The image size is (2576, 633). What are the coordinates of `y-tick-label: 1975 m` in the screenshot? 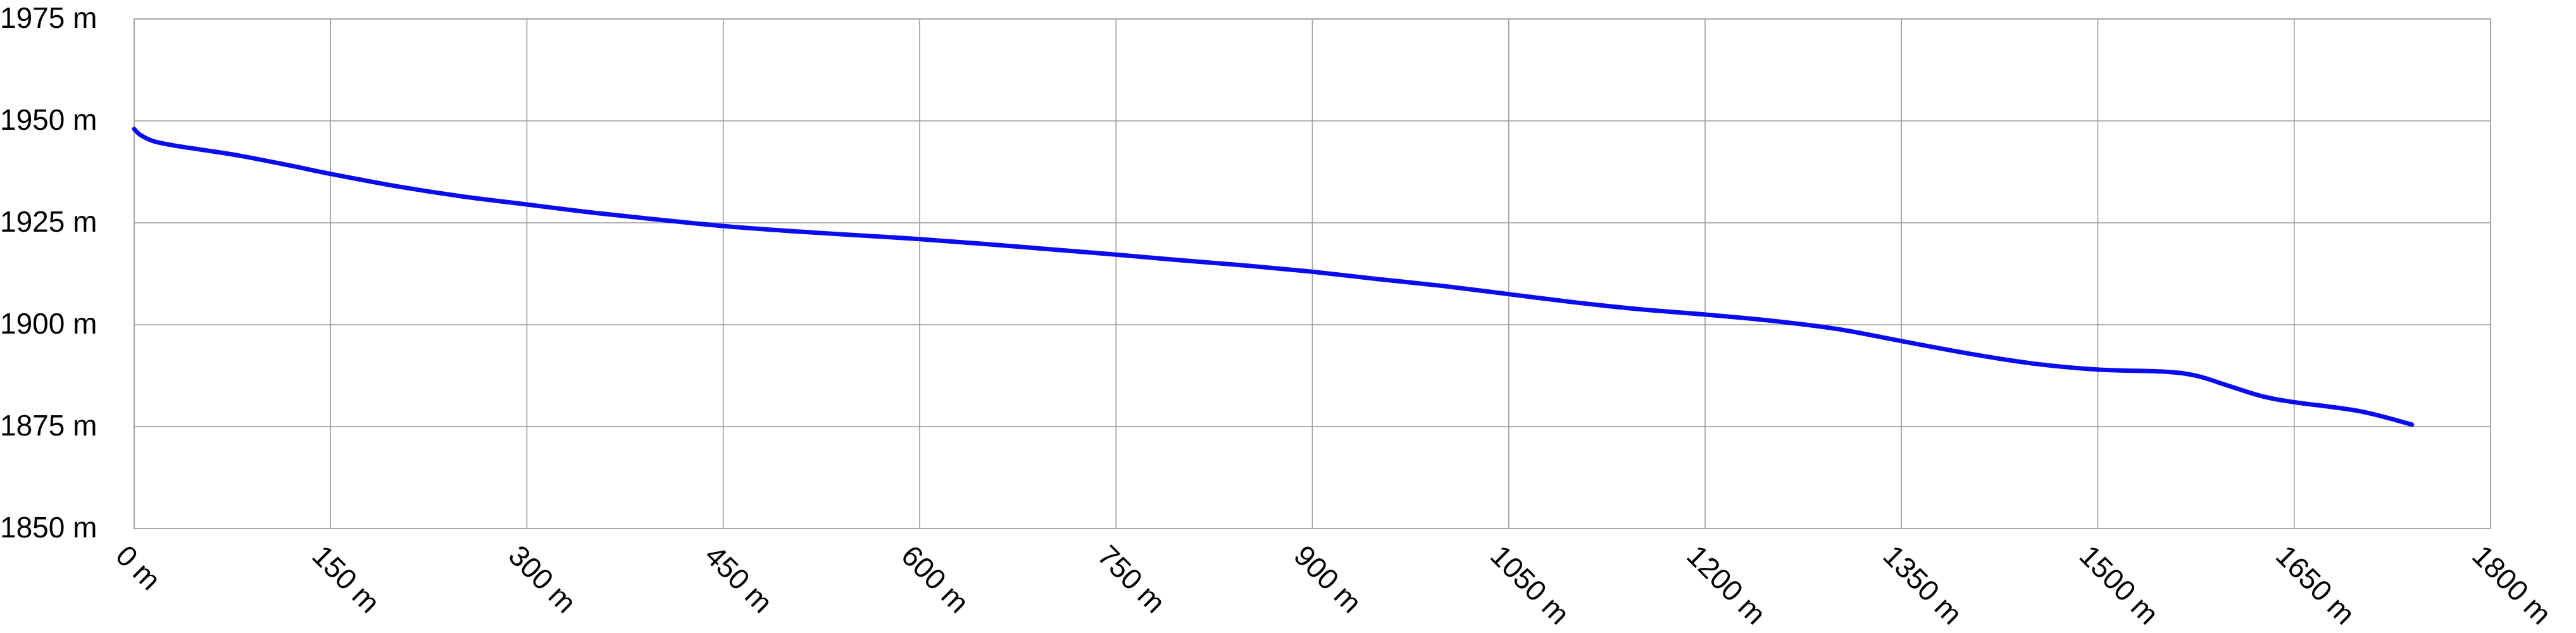 It's located at (48, 17).